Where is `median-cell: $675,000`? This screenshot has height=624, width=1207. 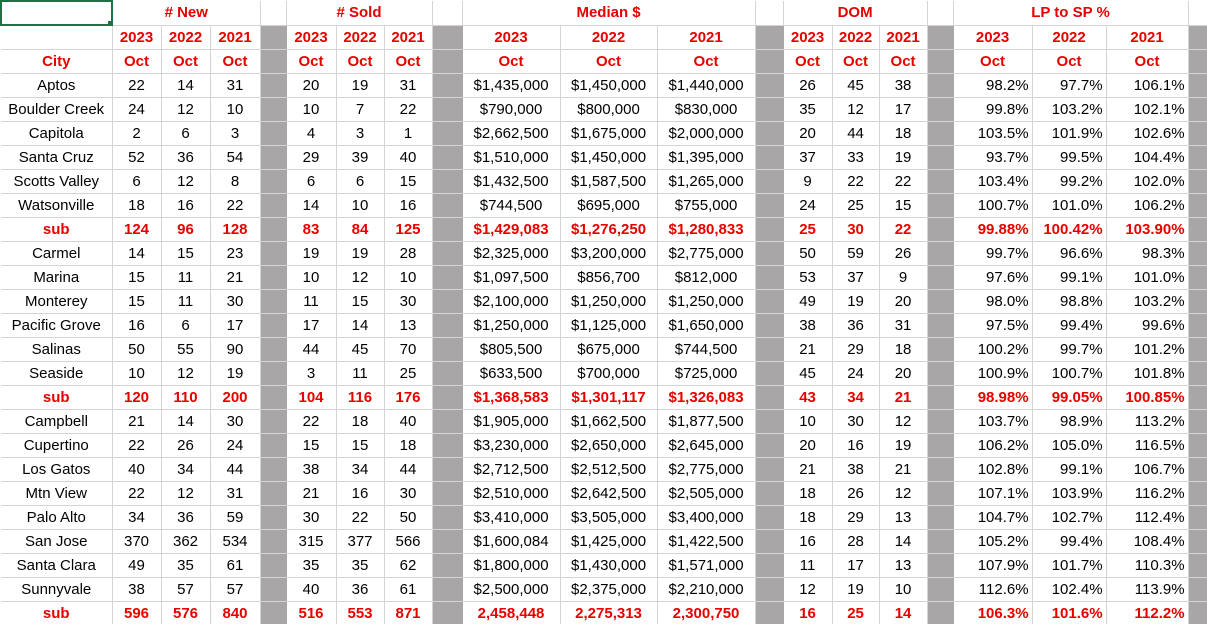
median-cell: $675,000 is located at coordinates (609, 349).